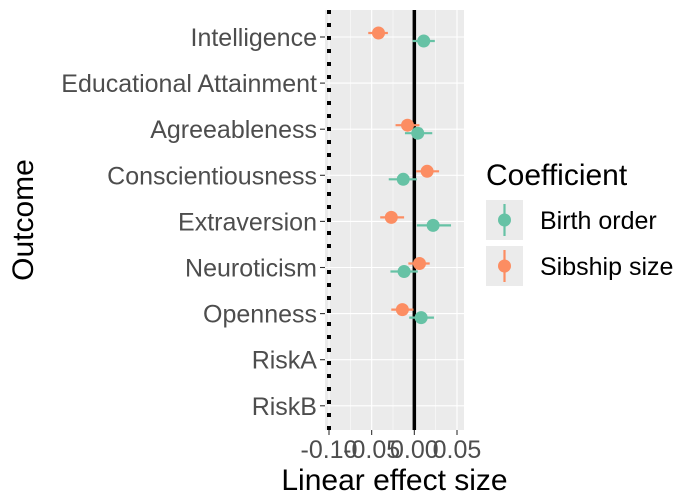  Describe the element at coordinates (189, 84) in the screenshot. I see `y-tick-label: Educational Attainment` at that location.